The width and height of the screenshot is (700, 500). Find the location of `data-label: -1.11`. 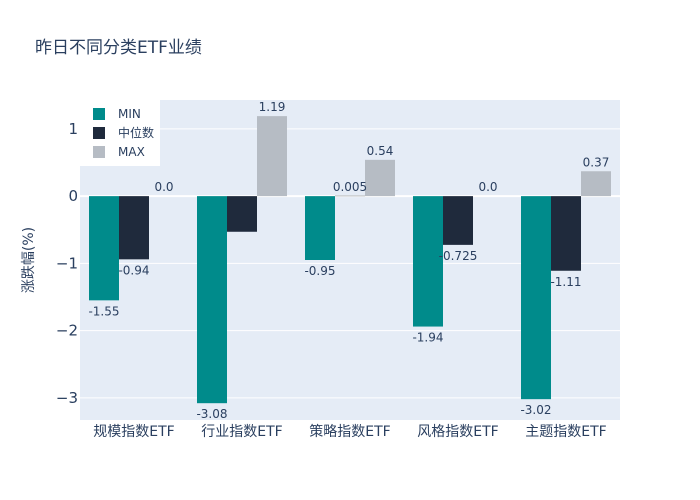

data-label: -1.11 is located at coordinates (565, 282).